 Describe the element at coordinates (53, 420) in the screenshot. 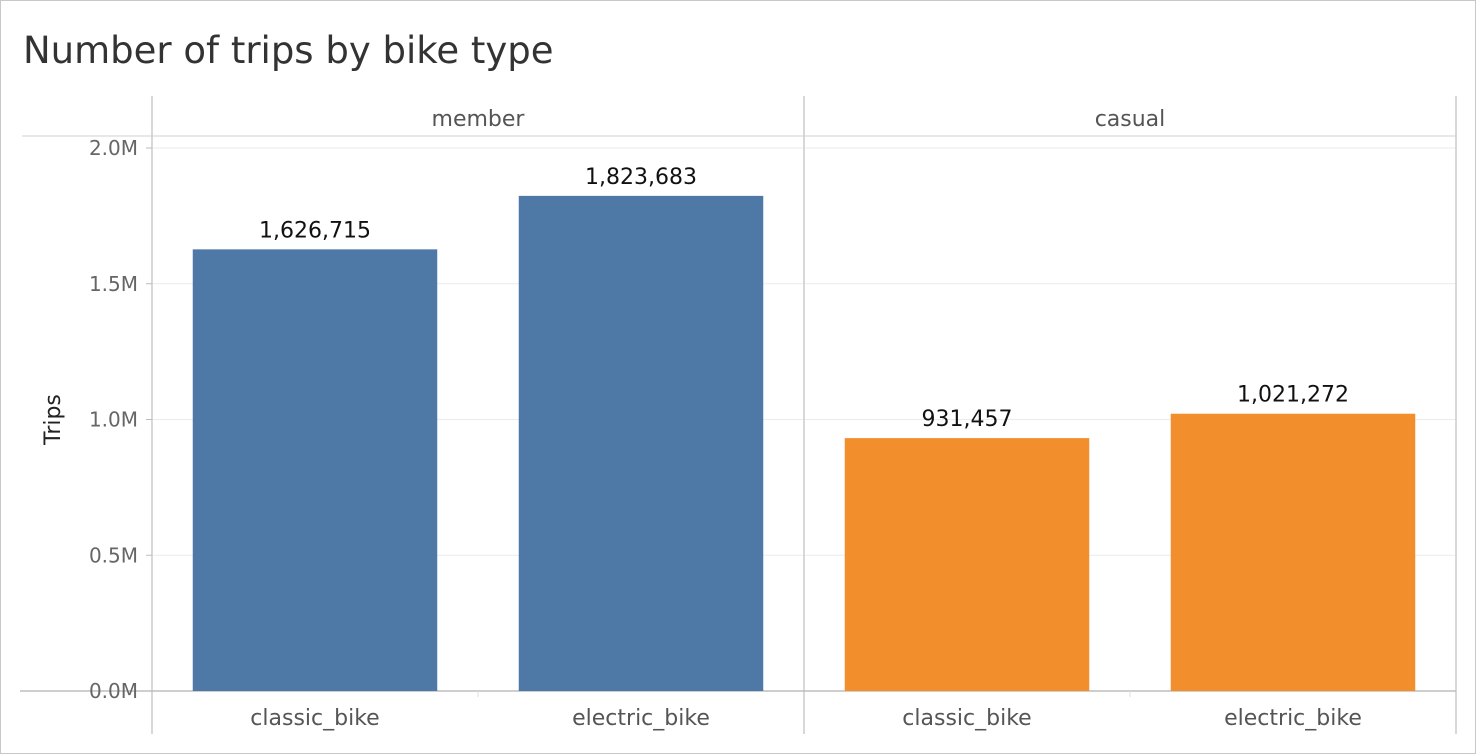

I see `y-axis-title: Trips` at that location.